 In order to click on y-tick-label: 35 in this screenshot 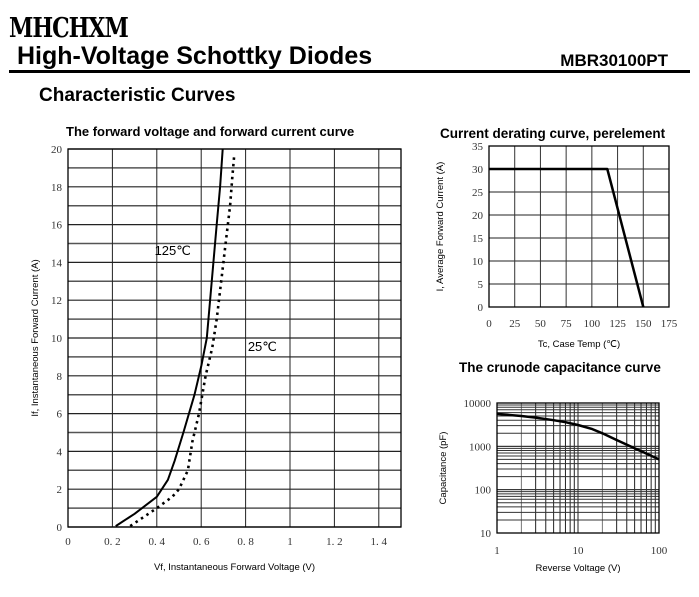, I will do `click(478, 147)`.